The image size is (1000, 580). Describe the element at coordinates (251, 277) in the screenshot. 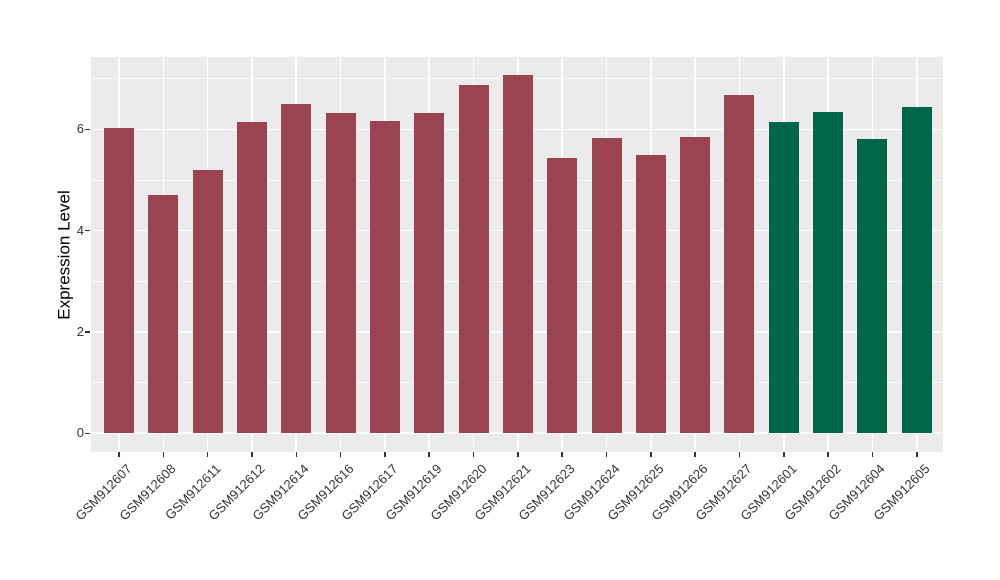

I see `bar-GSM912612` at that location.